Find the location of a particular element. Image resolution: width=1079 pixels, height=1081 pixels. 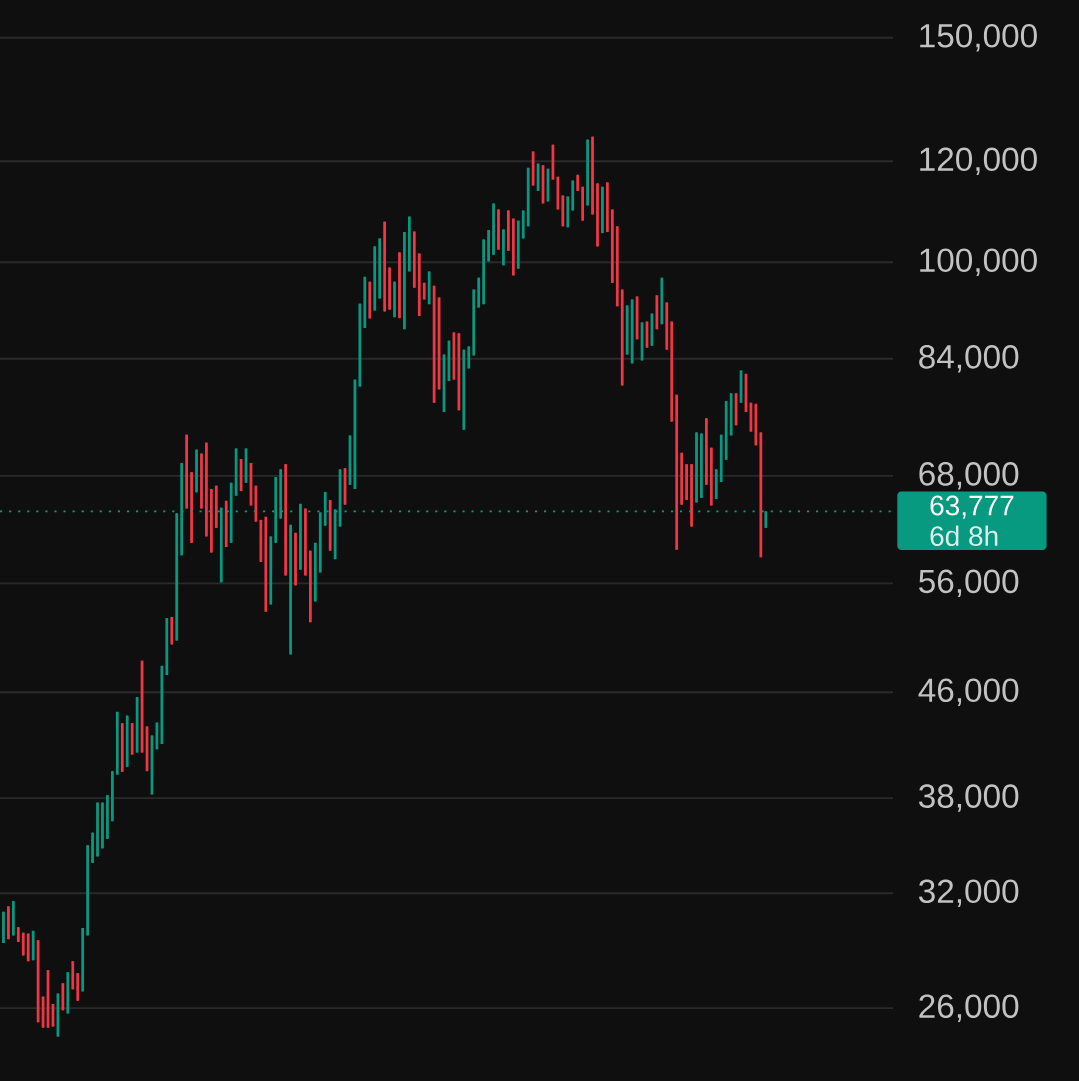

text: 6d 8h is located at coordinates (964, 536).